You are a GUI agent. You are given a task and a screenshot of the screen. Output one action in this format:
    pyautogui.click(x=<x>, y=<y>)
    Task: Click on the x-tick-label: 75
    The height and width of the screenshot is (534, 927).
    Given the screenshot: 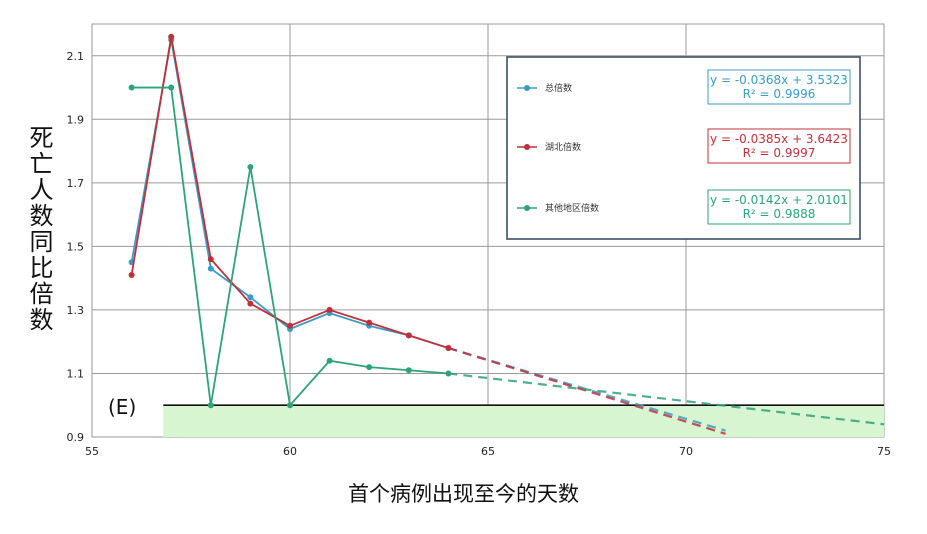 What is the action you would take?
    pyautogui.click(x=884, y=451)
    